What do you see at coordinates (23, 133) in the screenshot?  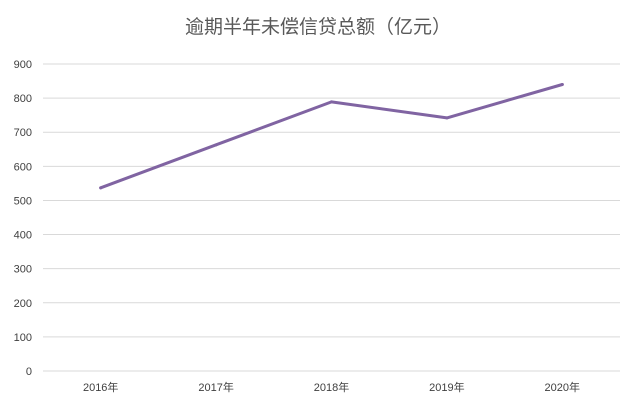 I see `y-tick-label: 700` at bounding box center [23, 133].